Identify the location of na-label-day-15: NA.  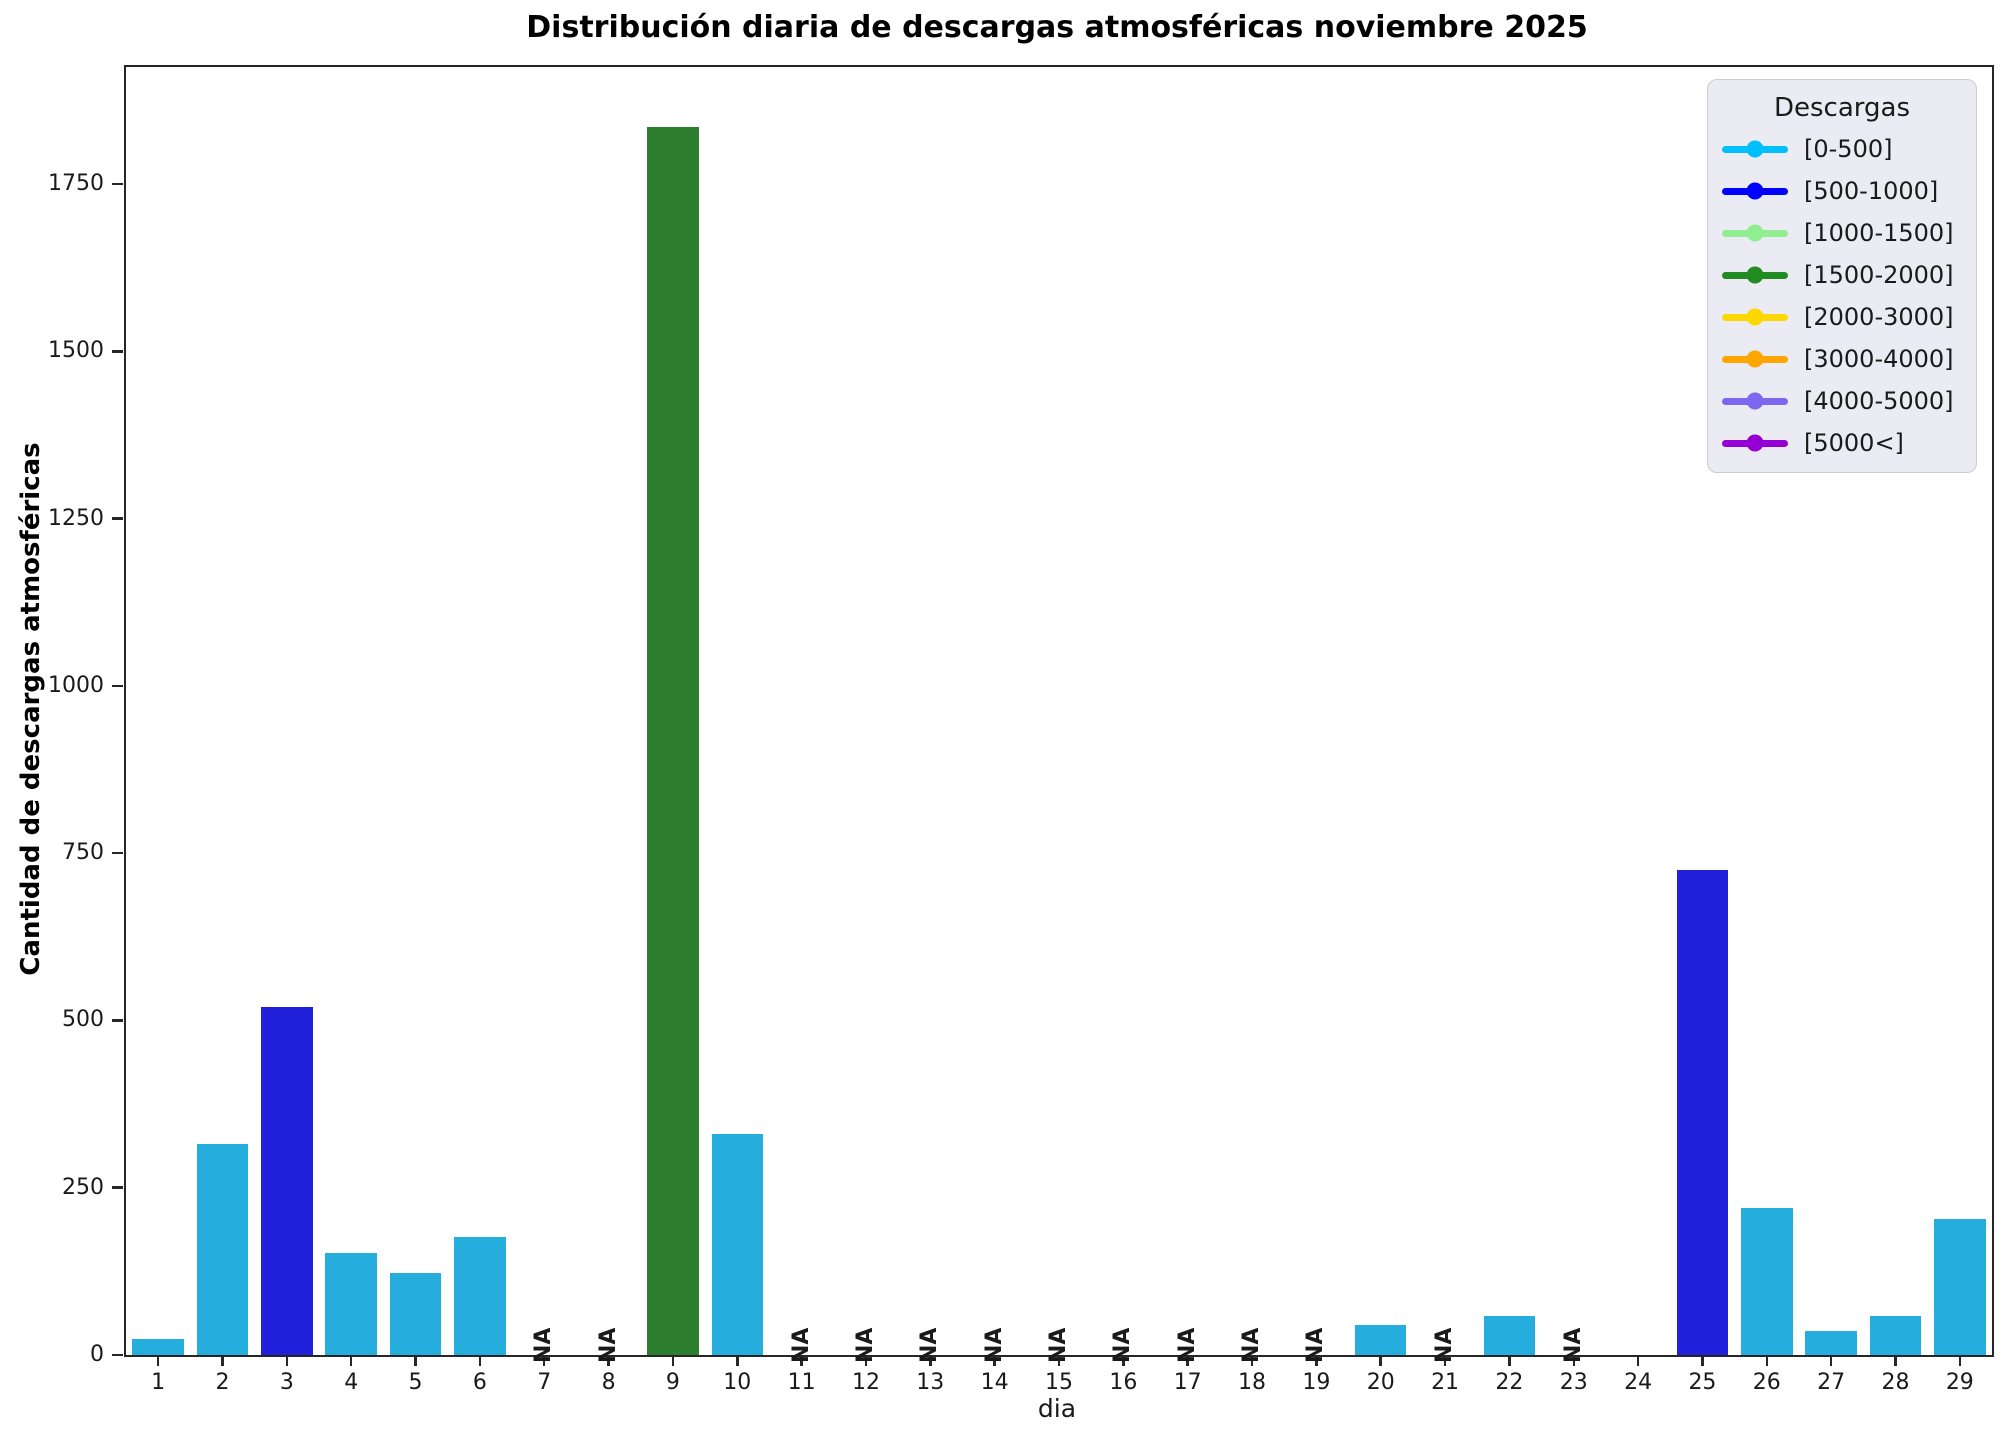
(1058, 1345).